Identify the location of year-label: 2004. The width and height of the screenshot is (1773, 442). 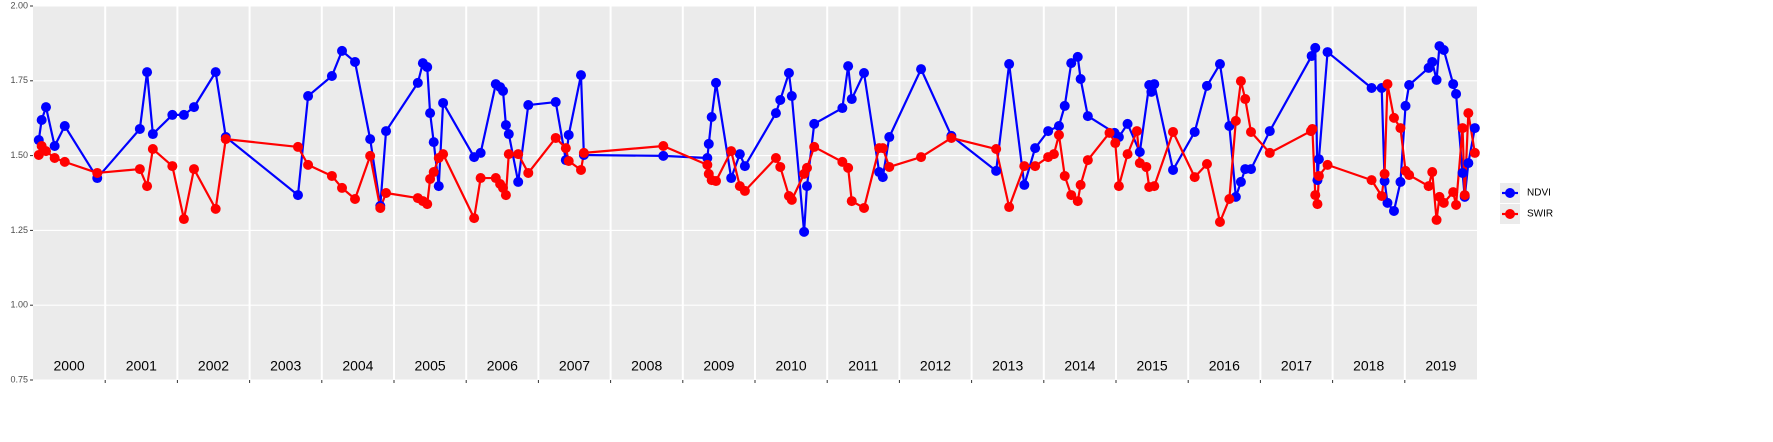
(357, 366).